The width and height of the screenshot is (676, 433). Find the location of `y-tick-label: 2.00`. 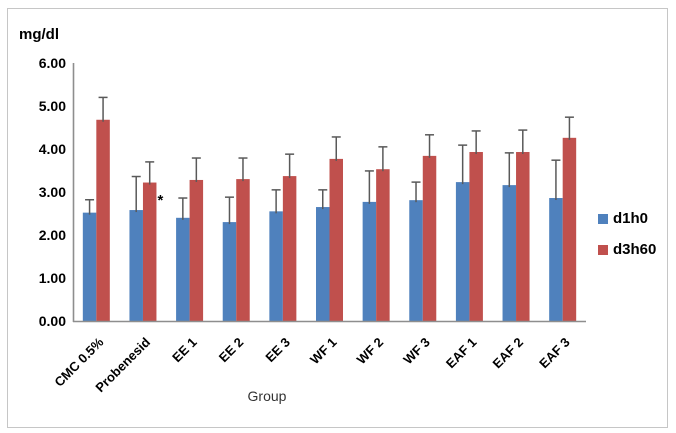

y-tick-label: 2.00 is located at coordinates (52, 235).